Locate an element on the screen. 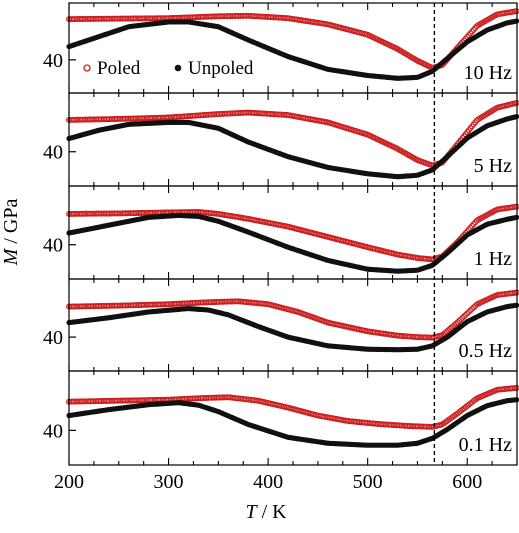 The height and width of the screenshot is (533, 519). x-axis-label: T / K is located at coordinates (266, 512).